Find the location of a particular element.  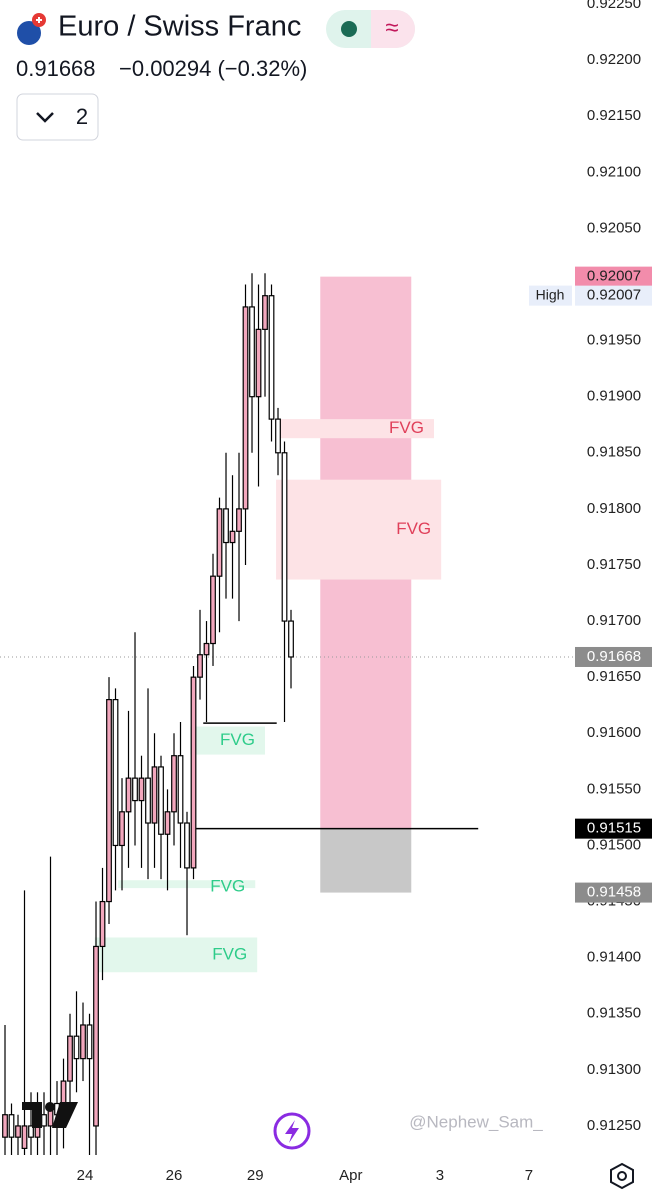

price-tag-label: 0.91458 is located at coordinates (614, 892).